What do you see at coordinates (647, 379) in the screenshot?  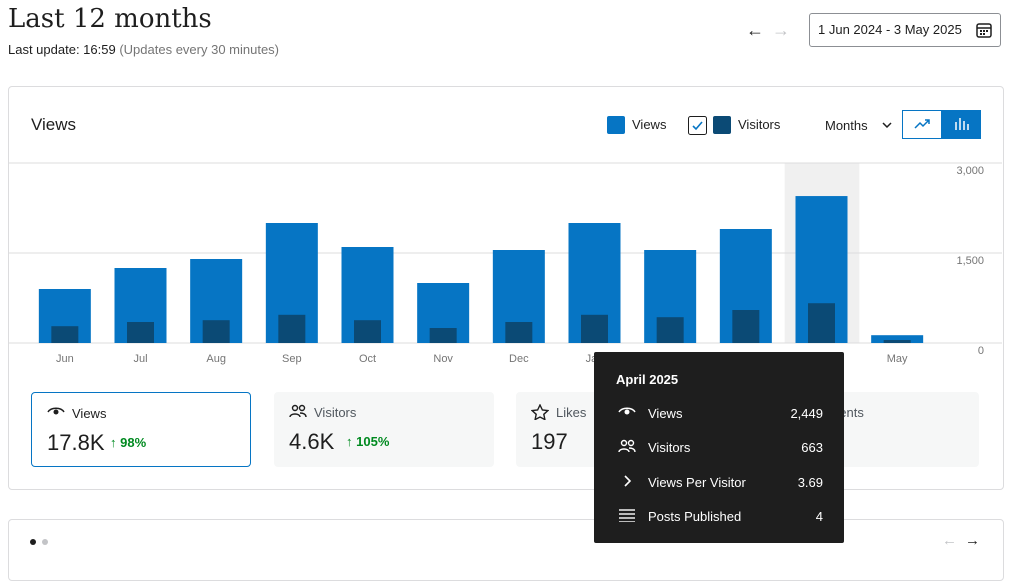 I see `tooltip-title: April 2025` at bounding box center [647, 379].